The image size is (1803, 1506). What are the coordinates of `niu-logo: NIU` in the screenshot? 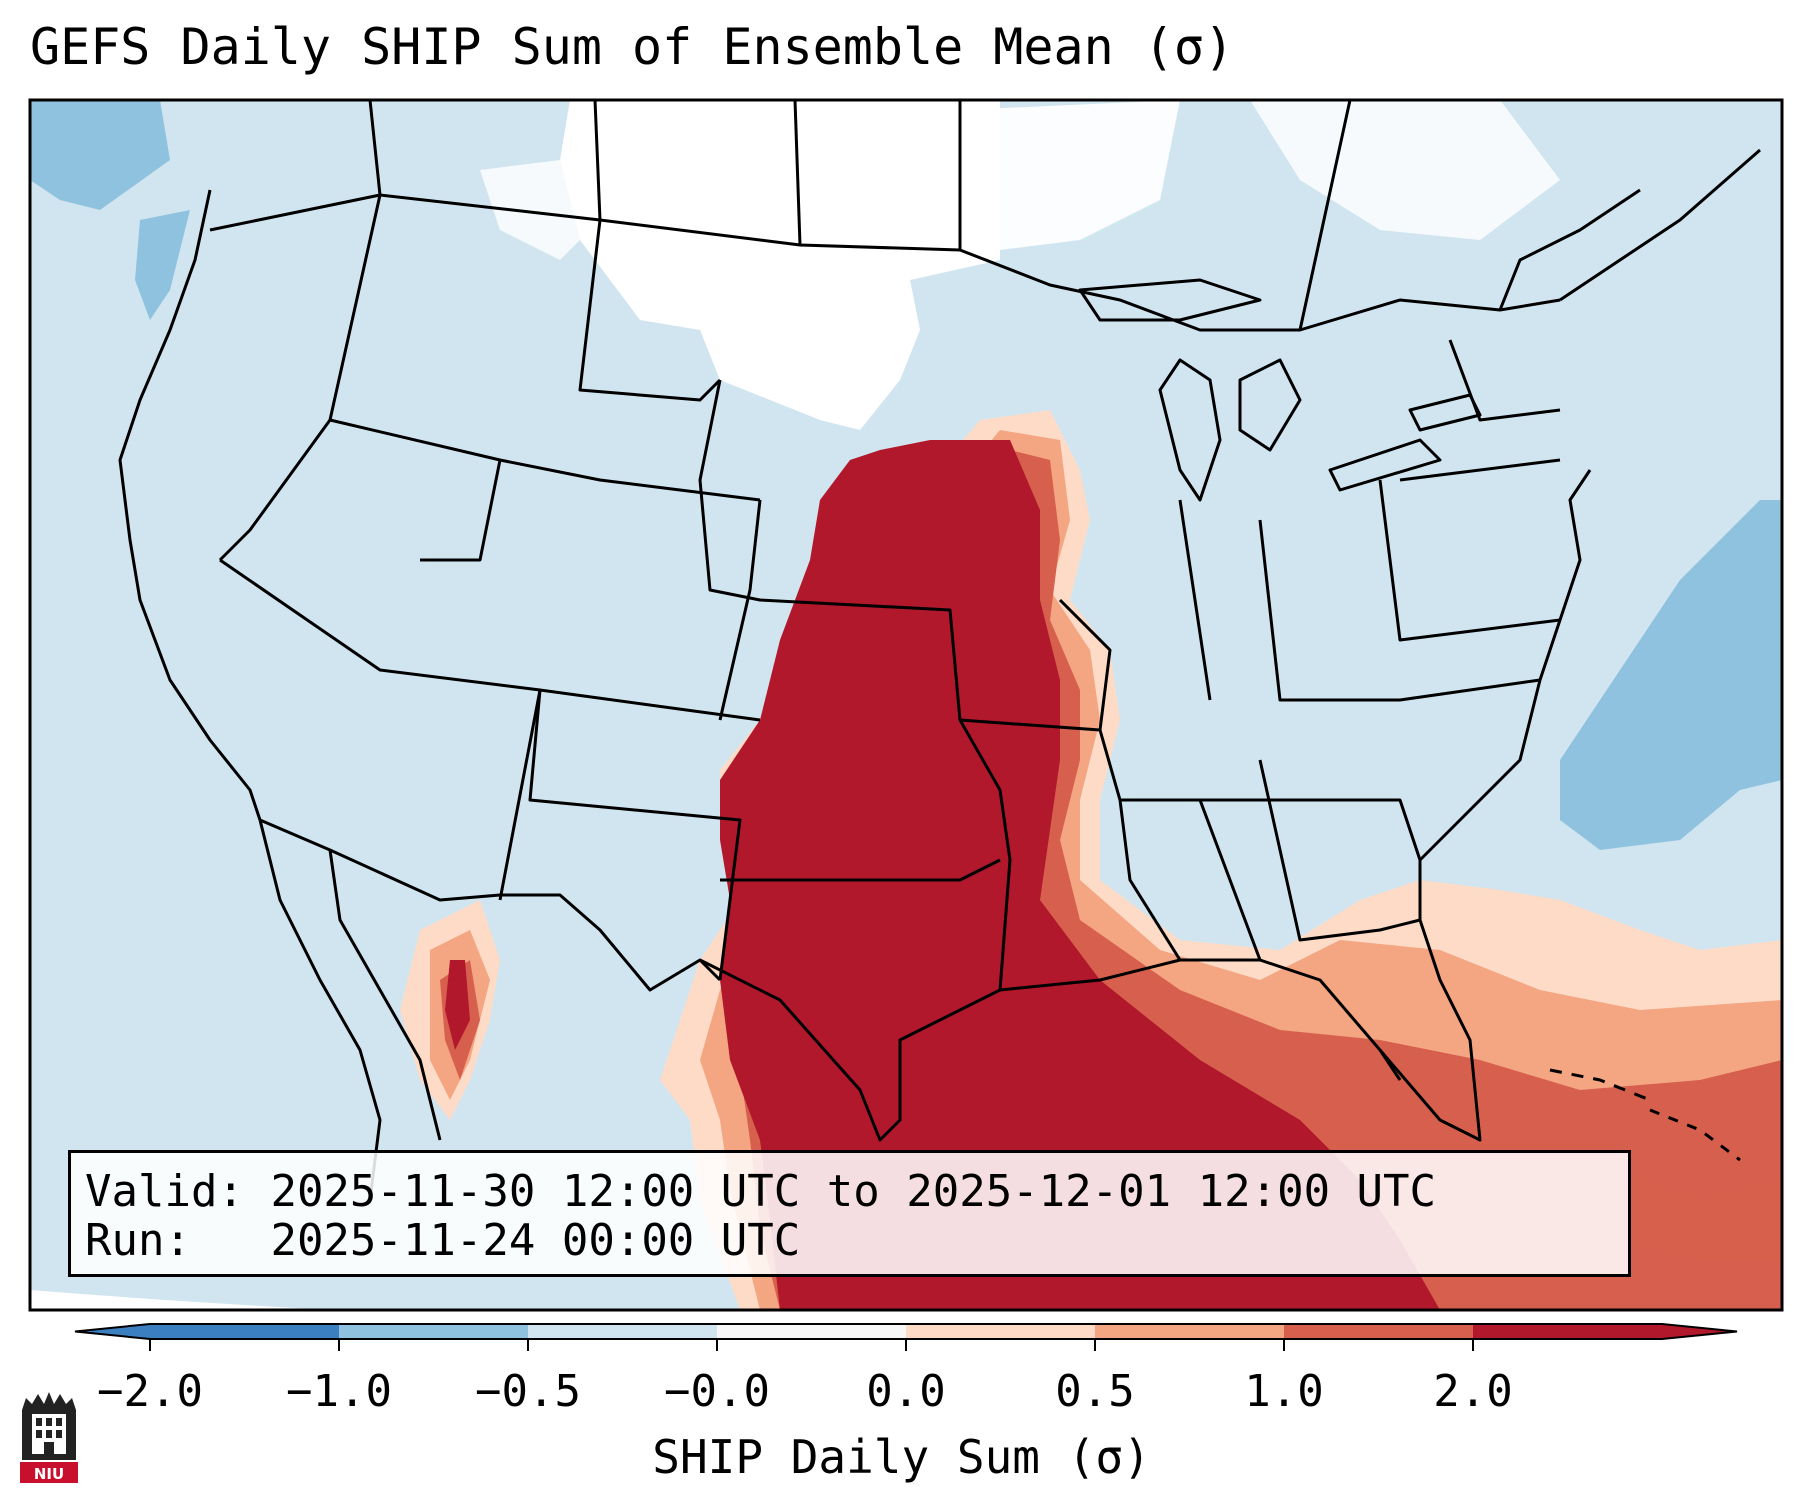 It's located at (49, 1437).